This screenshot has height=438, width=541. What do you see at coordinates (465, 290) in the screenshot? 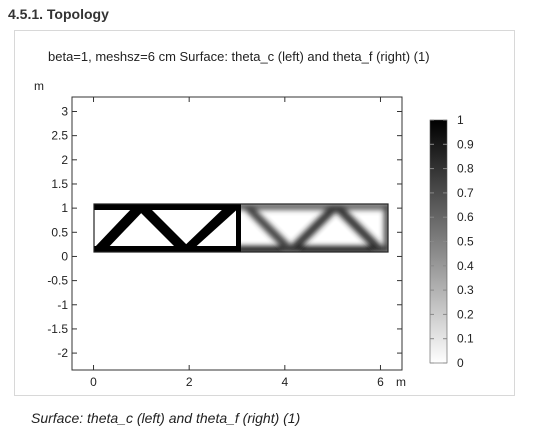
I see `colorbar-tick-label: 0.3` at bounding box center [465, 290].